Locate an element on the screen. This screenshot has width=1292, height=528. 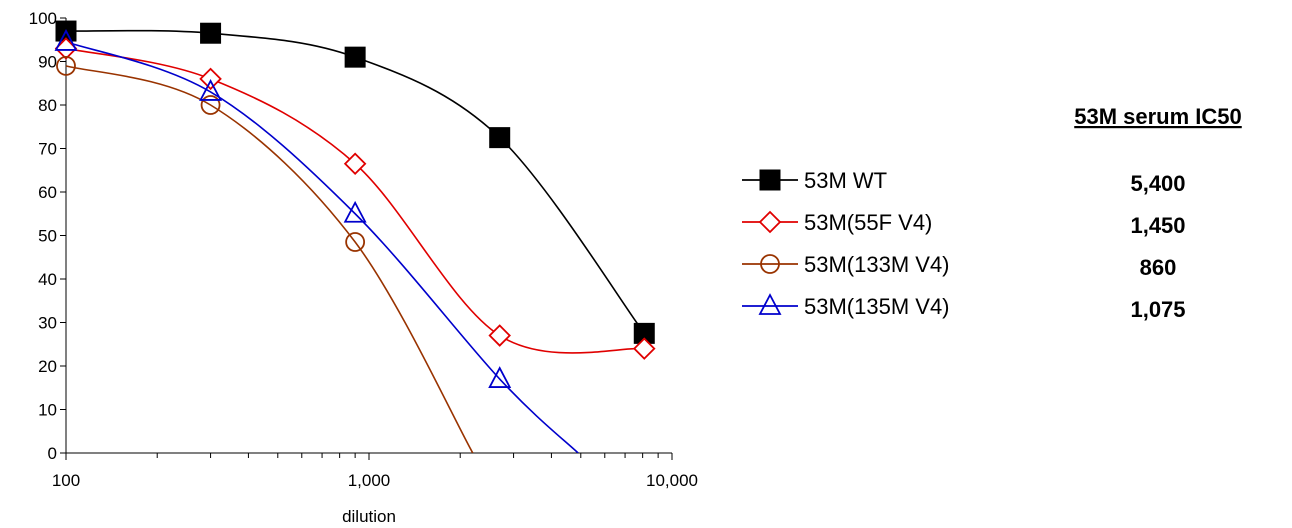
legend-item: 53M(135M V4) is located at coordinates (846, 306).